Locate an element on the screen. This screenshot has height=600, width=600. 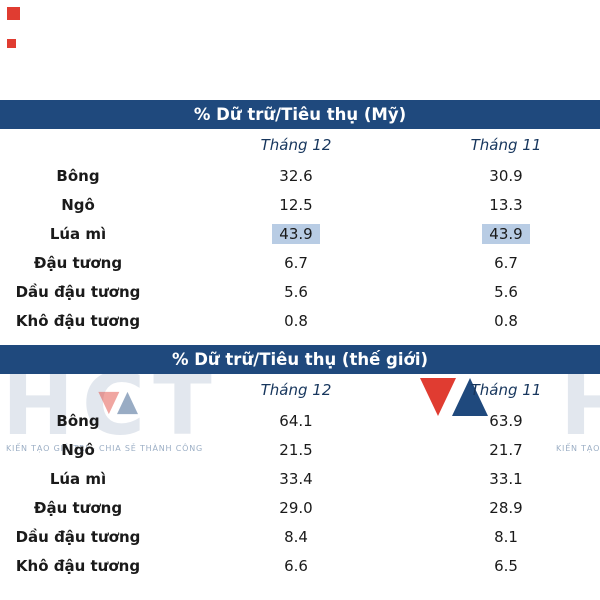
value: 21.5 is located at coordinates (296, 449).